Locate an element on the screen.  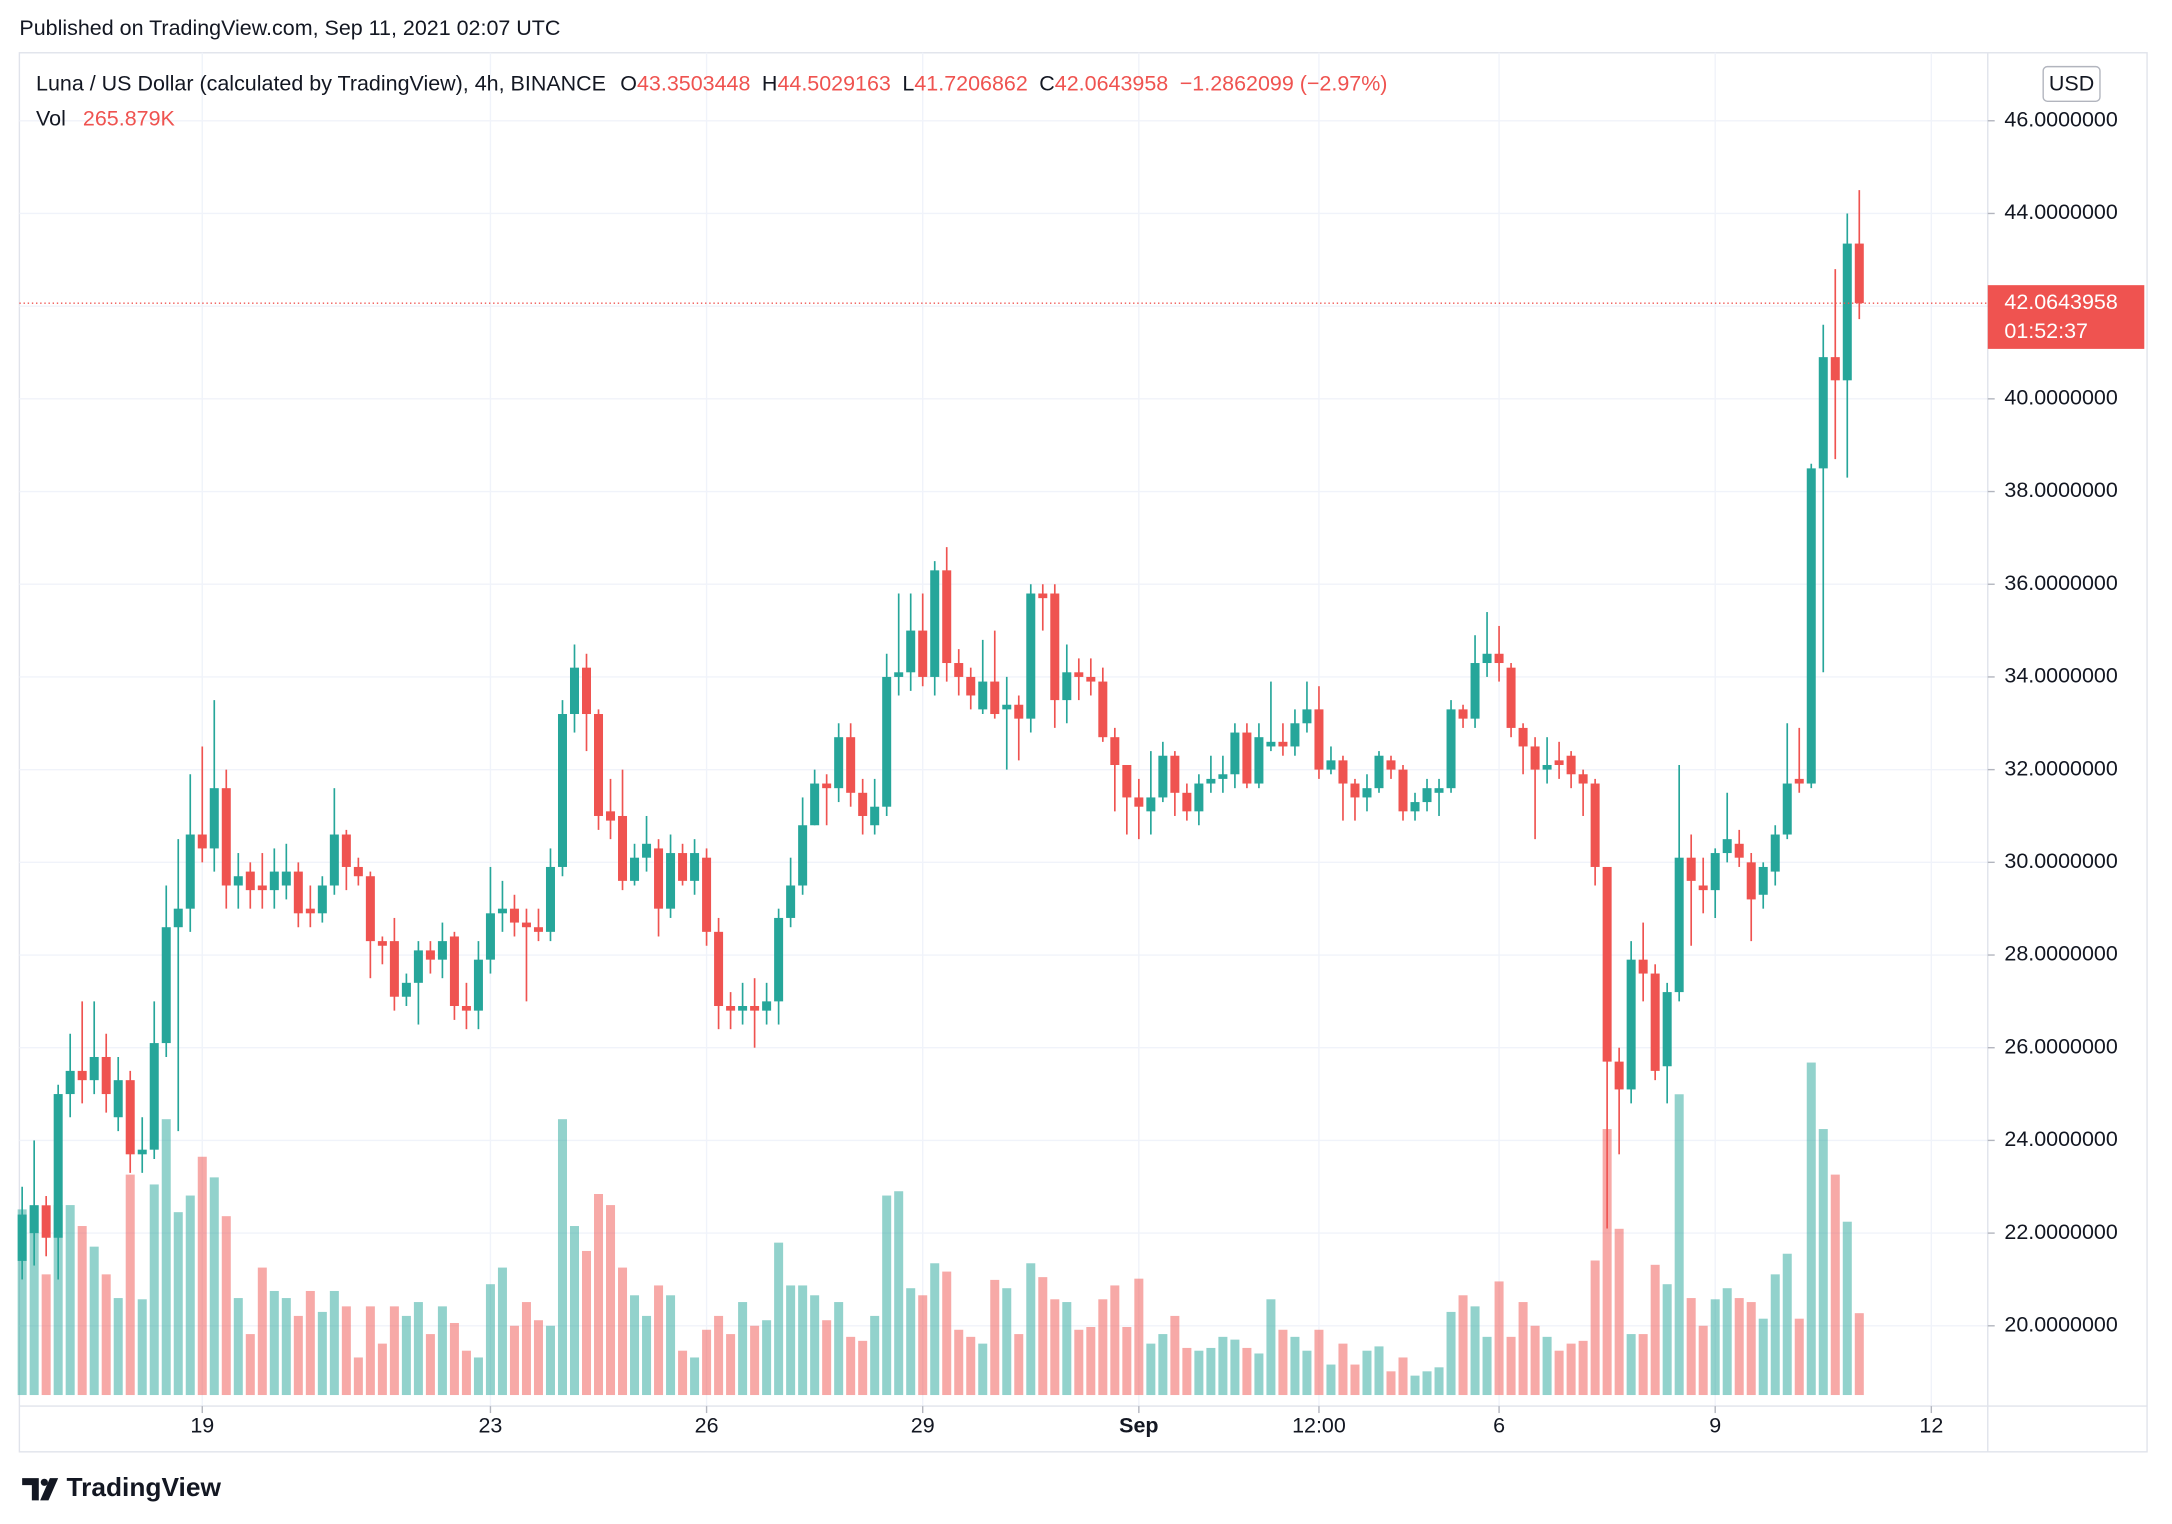
last-price-box is located at coordinates (2066, 317).